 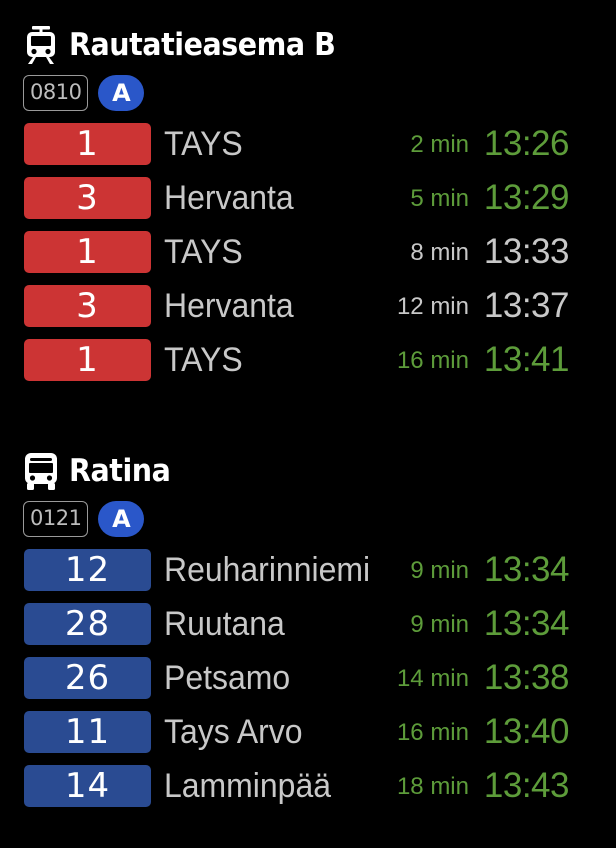 I want to click on stop-code: 0810, so click(x=56, y=93).